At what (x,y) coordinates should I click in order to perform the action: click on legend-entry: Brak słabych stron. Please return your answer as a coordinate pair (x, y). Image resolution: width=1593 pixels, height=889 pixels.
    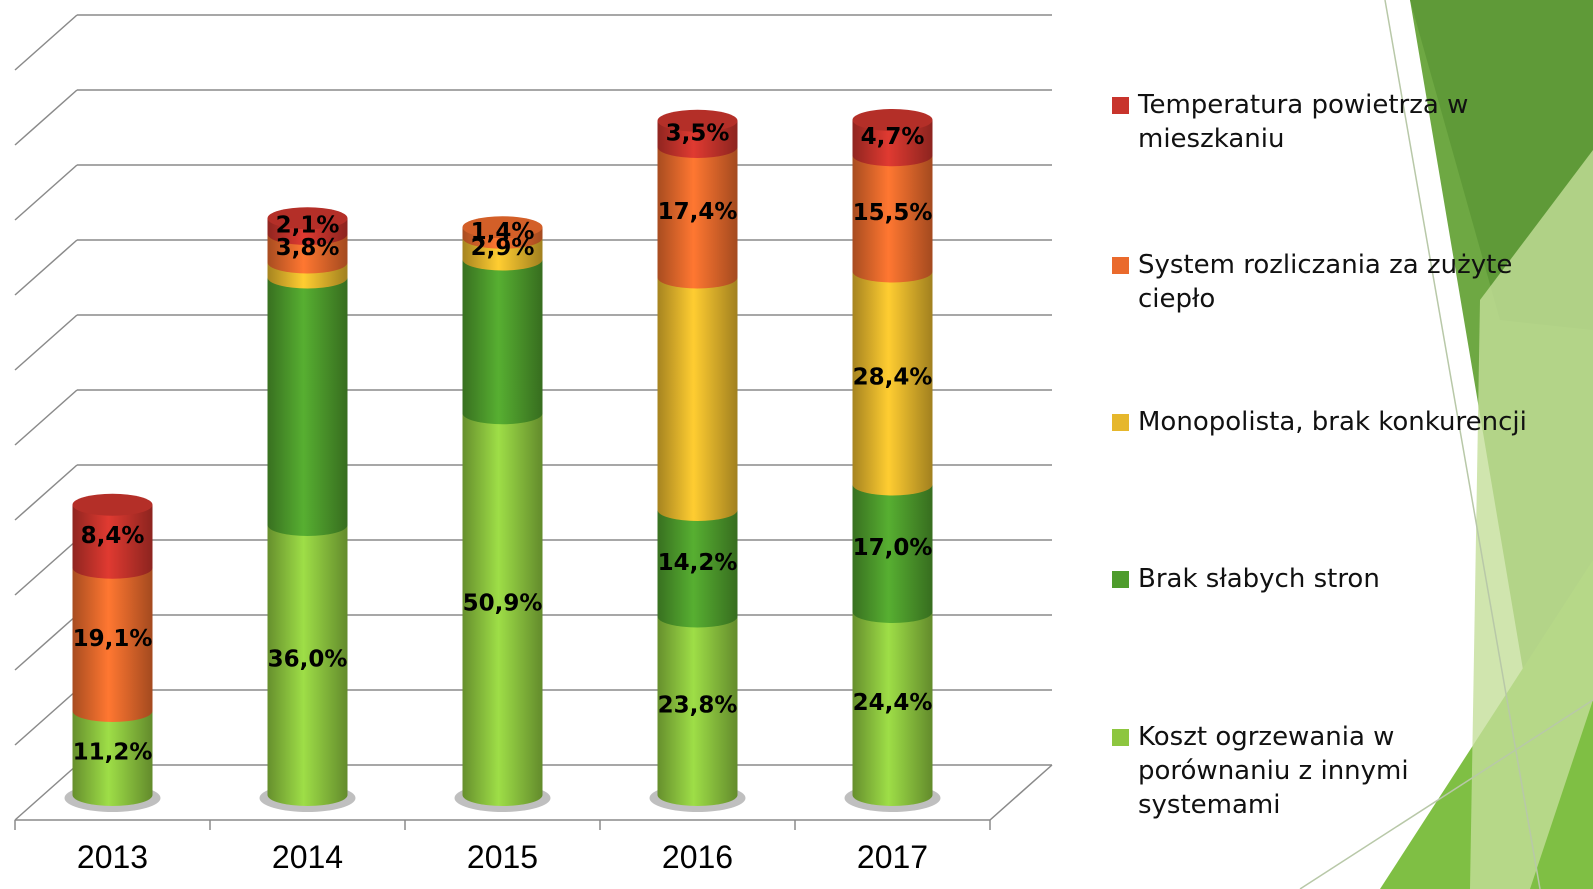
    Looking at the image, I should click on (1332, 579).